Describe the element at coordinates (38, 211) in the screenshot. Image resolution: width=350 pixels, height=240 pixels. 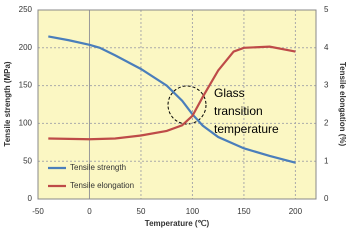
I see `x-tick-label: -50` at that location.